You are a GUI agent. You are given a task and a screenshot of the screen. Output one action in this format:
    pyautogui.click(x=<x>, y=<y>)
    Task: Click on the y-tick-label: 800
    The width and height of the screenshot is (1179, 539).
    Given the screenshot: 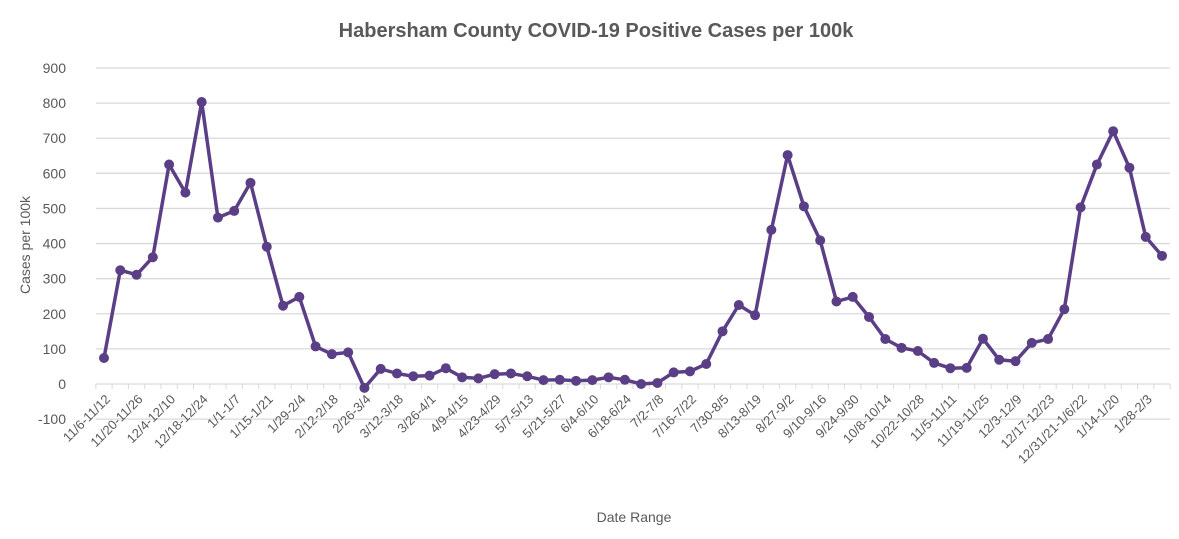 What is the action you would take?
    pyautogui.click(x=55, y=103)
    